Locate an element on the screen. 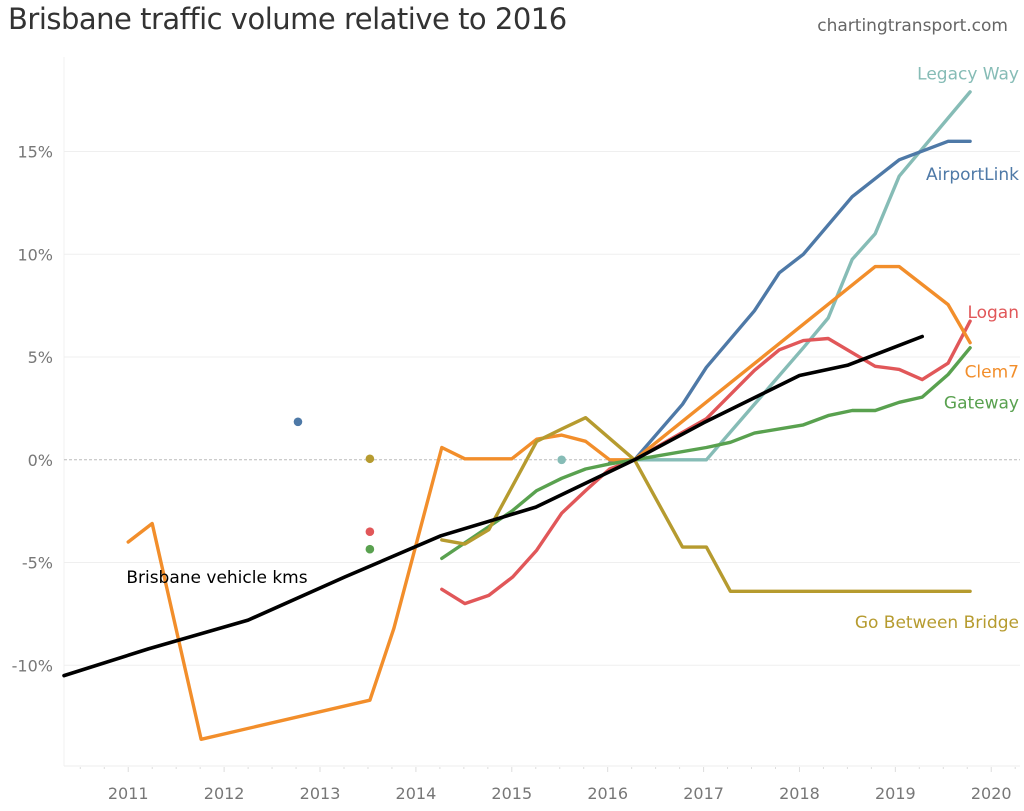 The image size is (1024, 811). x-tick-label: 2018 is located at coordinates (799, 793).